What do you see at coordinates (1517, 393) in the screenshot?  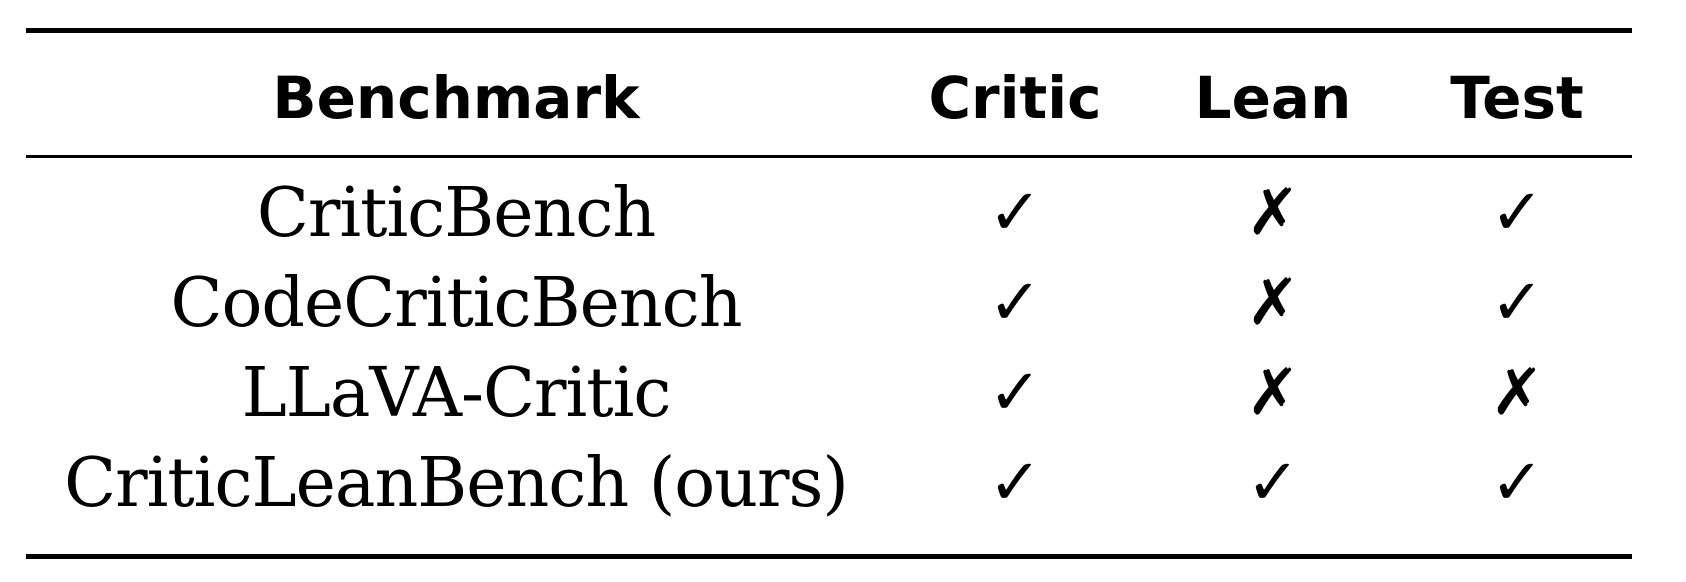 I see `test-mark-icon: ✗` at bounding box center [1517, 393].